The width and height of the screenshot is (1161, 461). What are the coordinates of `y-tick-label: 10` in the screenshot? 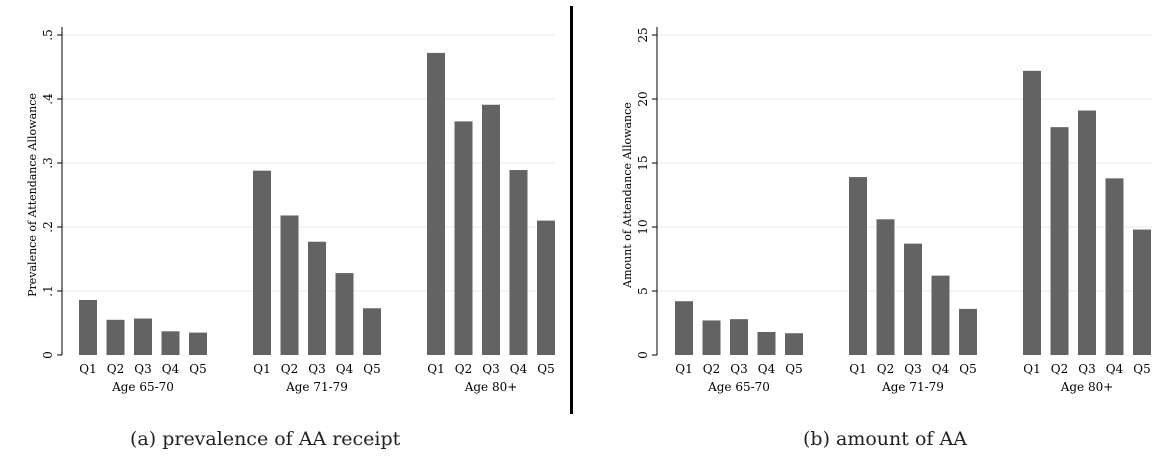 It's located at (643, 226).